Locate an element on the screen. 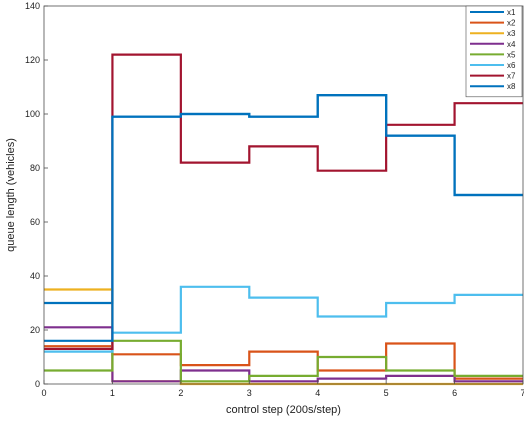 Image resolution: width=524 pixels, height=423 pixels. x-tick-label: 2 is located at coordinates (180, 393).